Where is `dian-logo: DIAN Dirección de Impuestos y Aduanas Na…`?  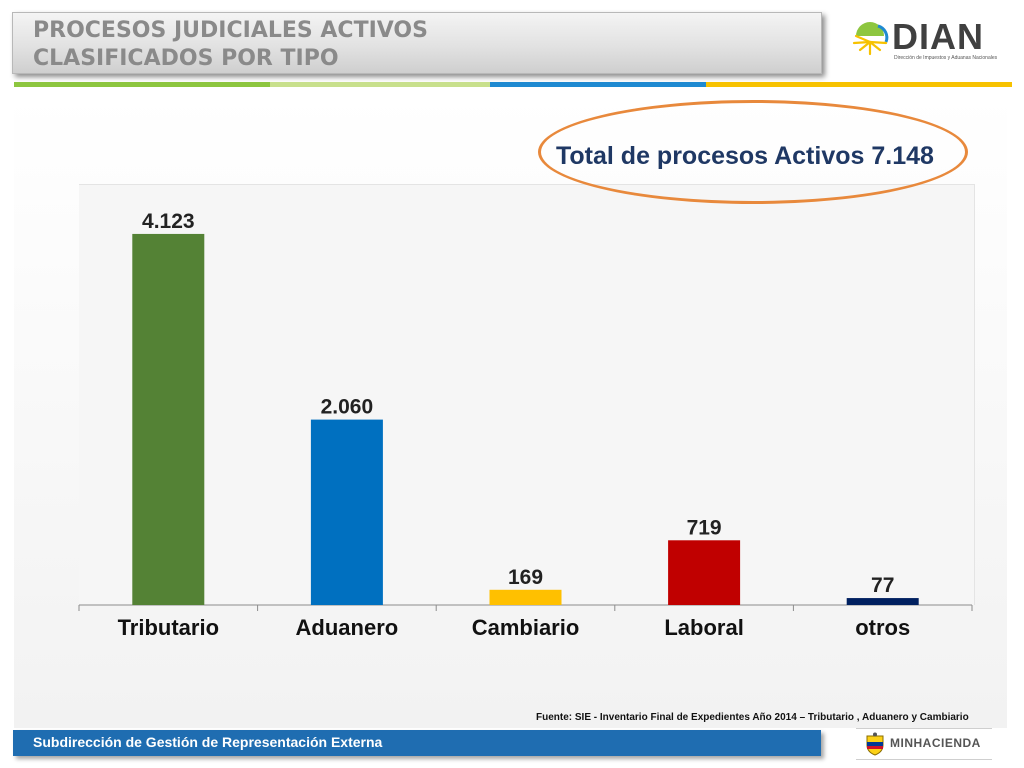
dian-logo: DIAN Dirección de Impuestos y Aduanas Na… is located at coordinates (931, 41).